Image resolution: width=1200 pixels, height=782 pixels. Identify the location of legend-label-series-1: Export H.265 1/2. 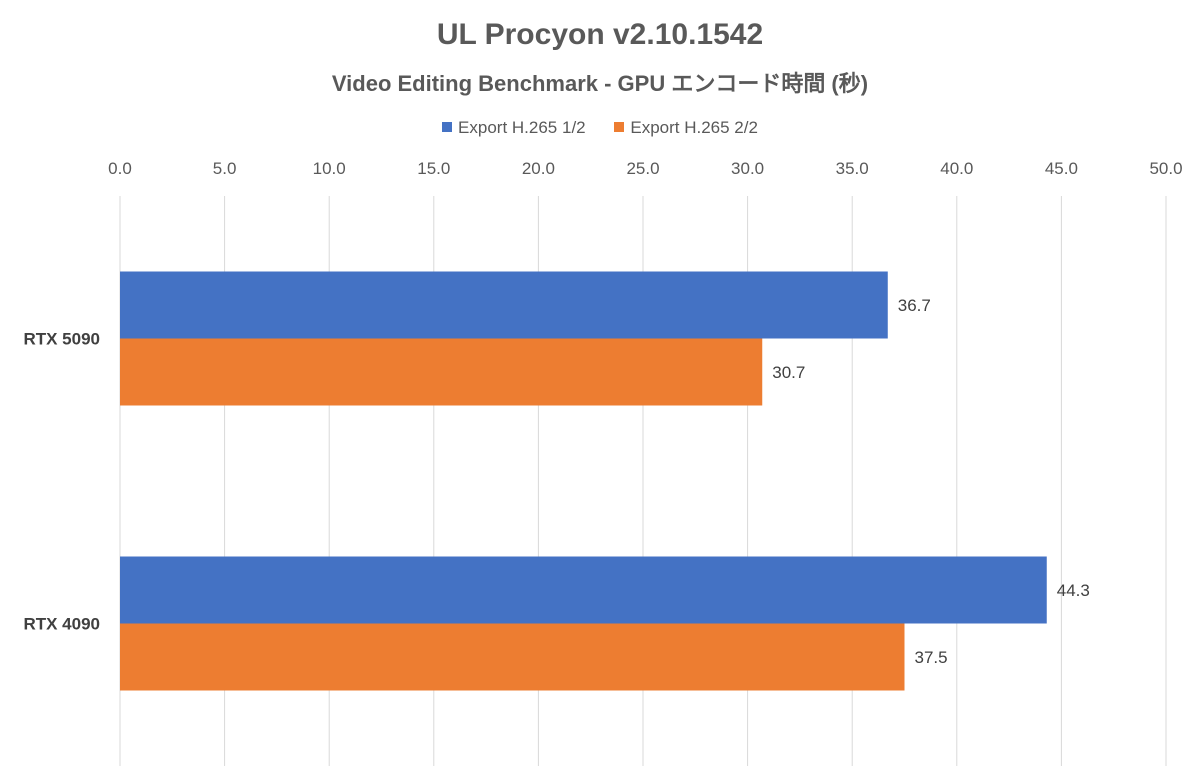
(522, 127).